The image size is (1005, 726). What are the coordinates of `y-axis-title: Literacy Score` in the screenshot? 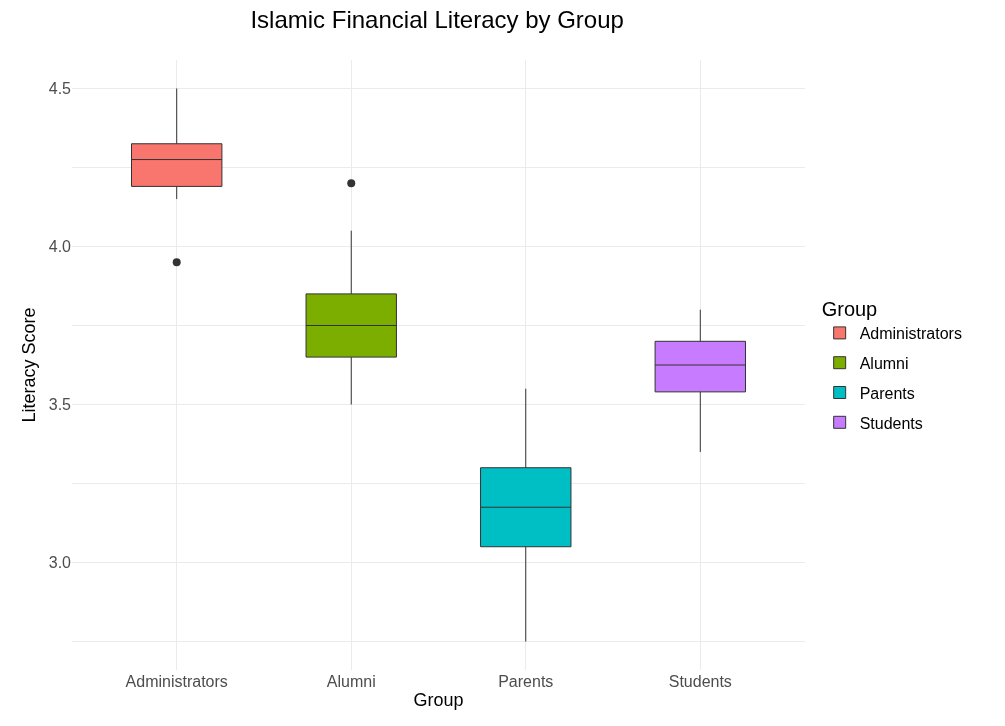 It's located at (28, 365).